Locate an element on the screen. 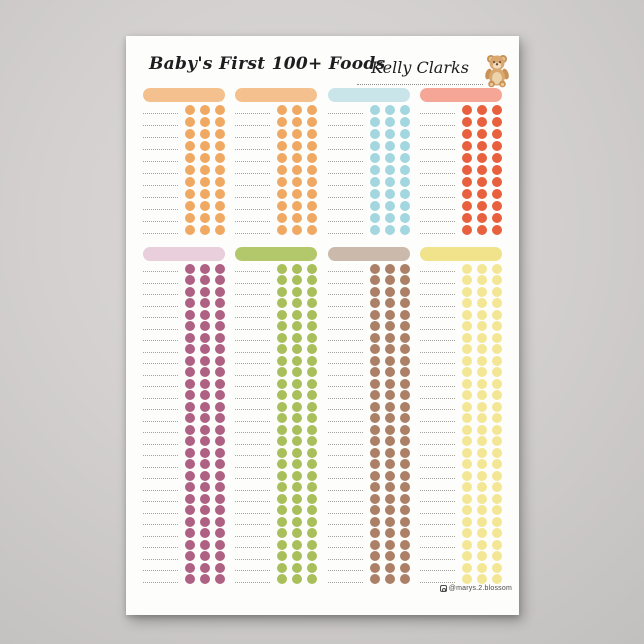 Image resolution: width=644 pixels, height=644 pixels. poster-title: Baby's First 100+ Foods is located at coordinates (267, 64).